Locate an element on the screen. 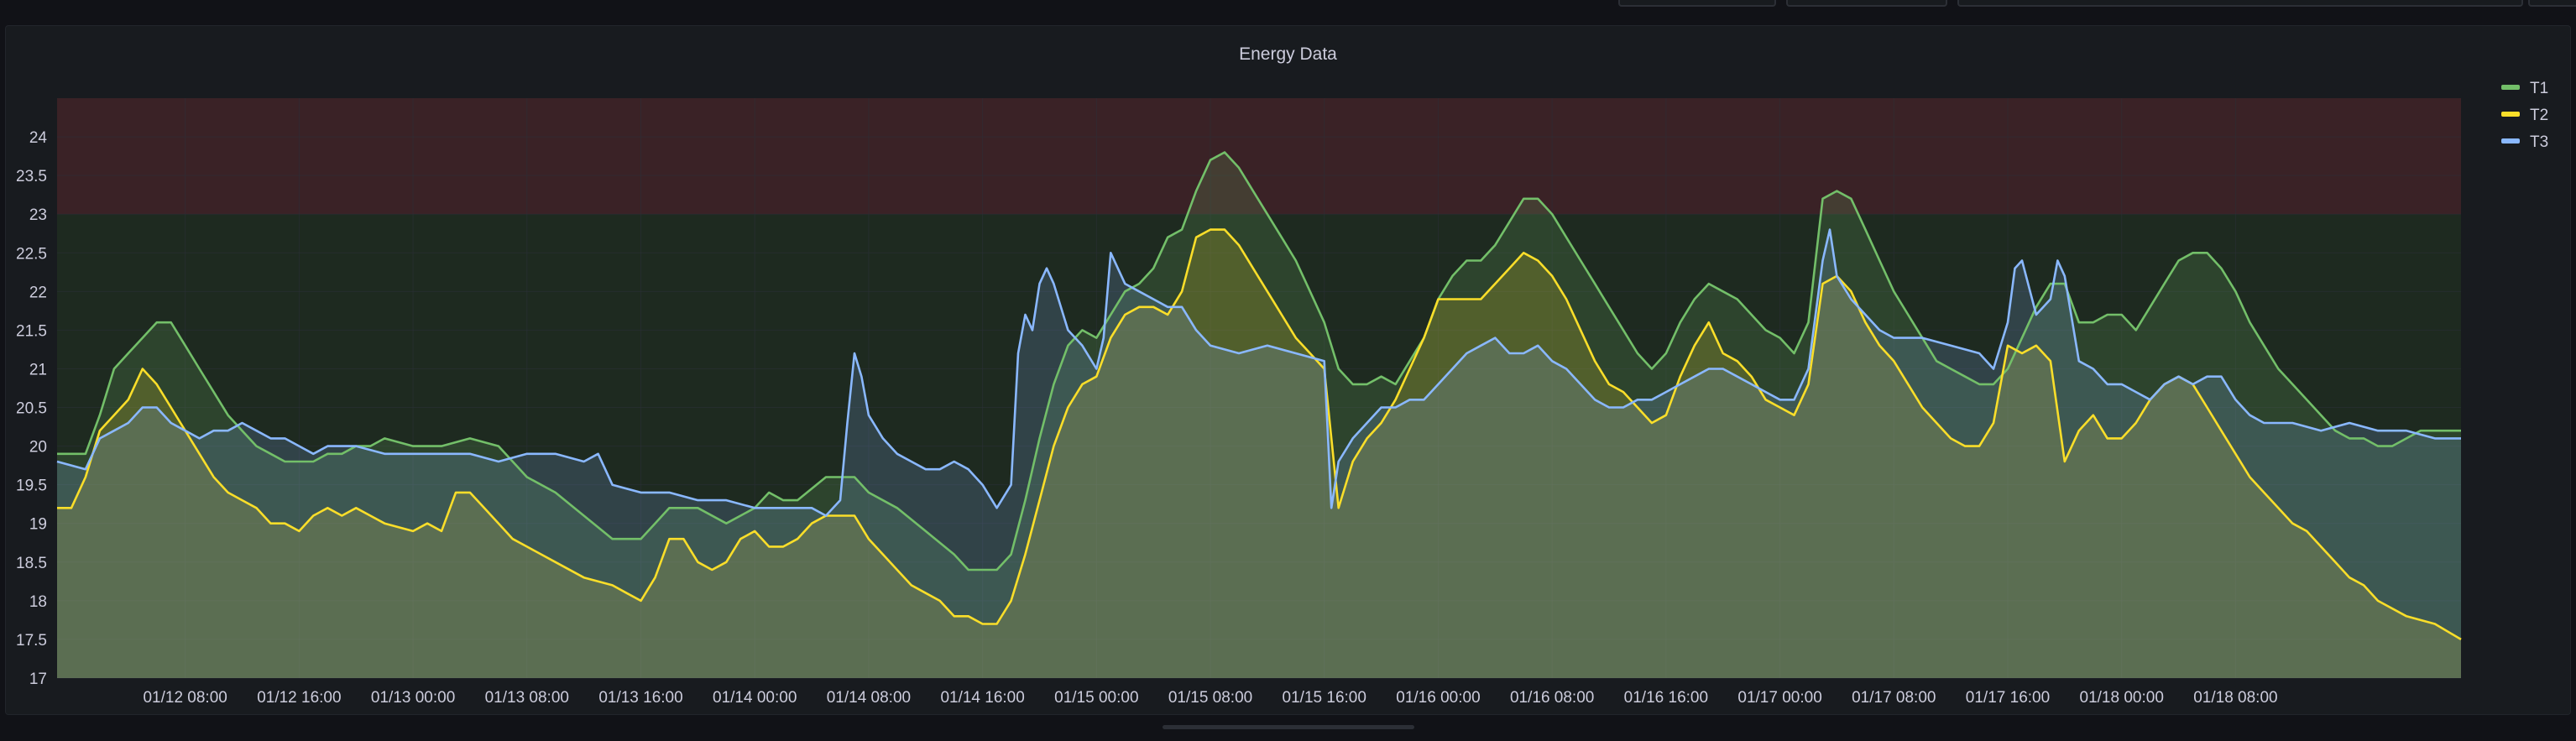 The width and height of the screenshot is (2576, 741). top-toolbar is located at coordinates (1288, 10).